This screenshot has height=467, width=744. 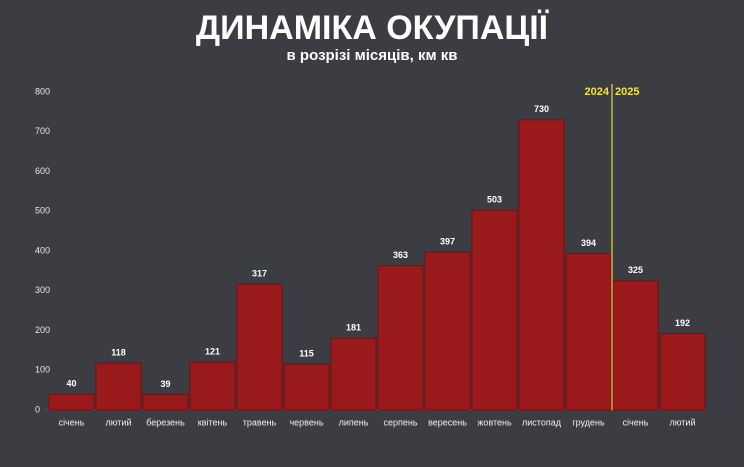 I want to click on x-tick-label: вересень, so click(x=447, y=422).